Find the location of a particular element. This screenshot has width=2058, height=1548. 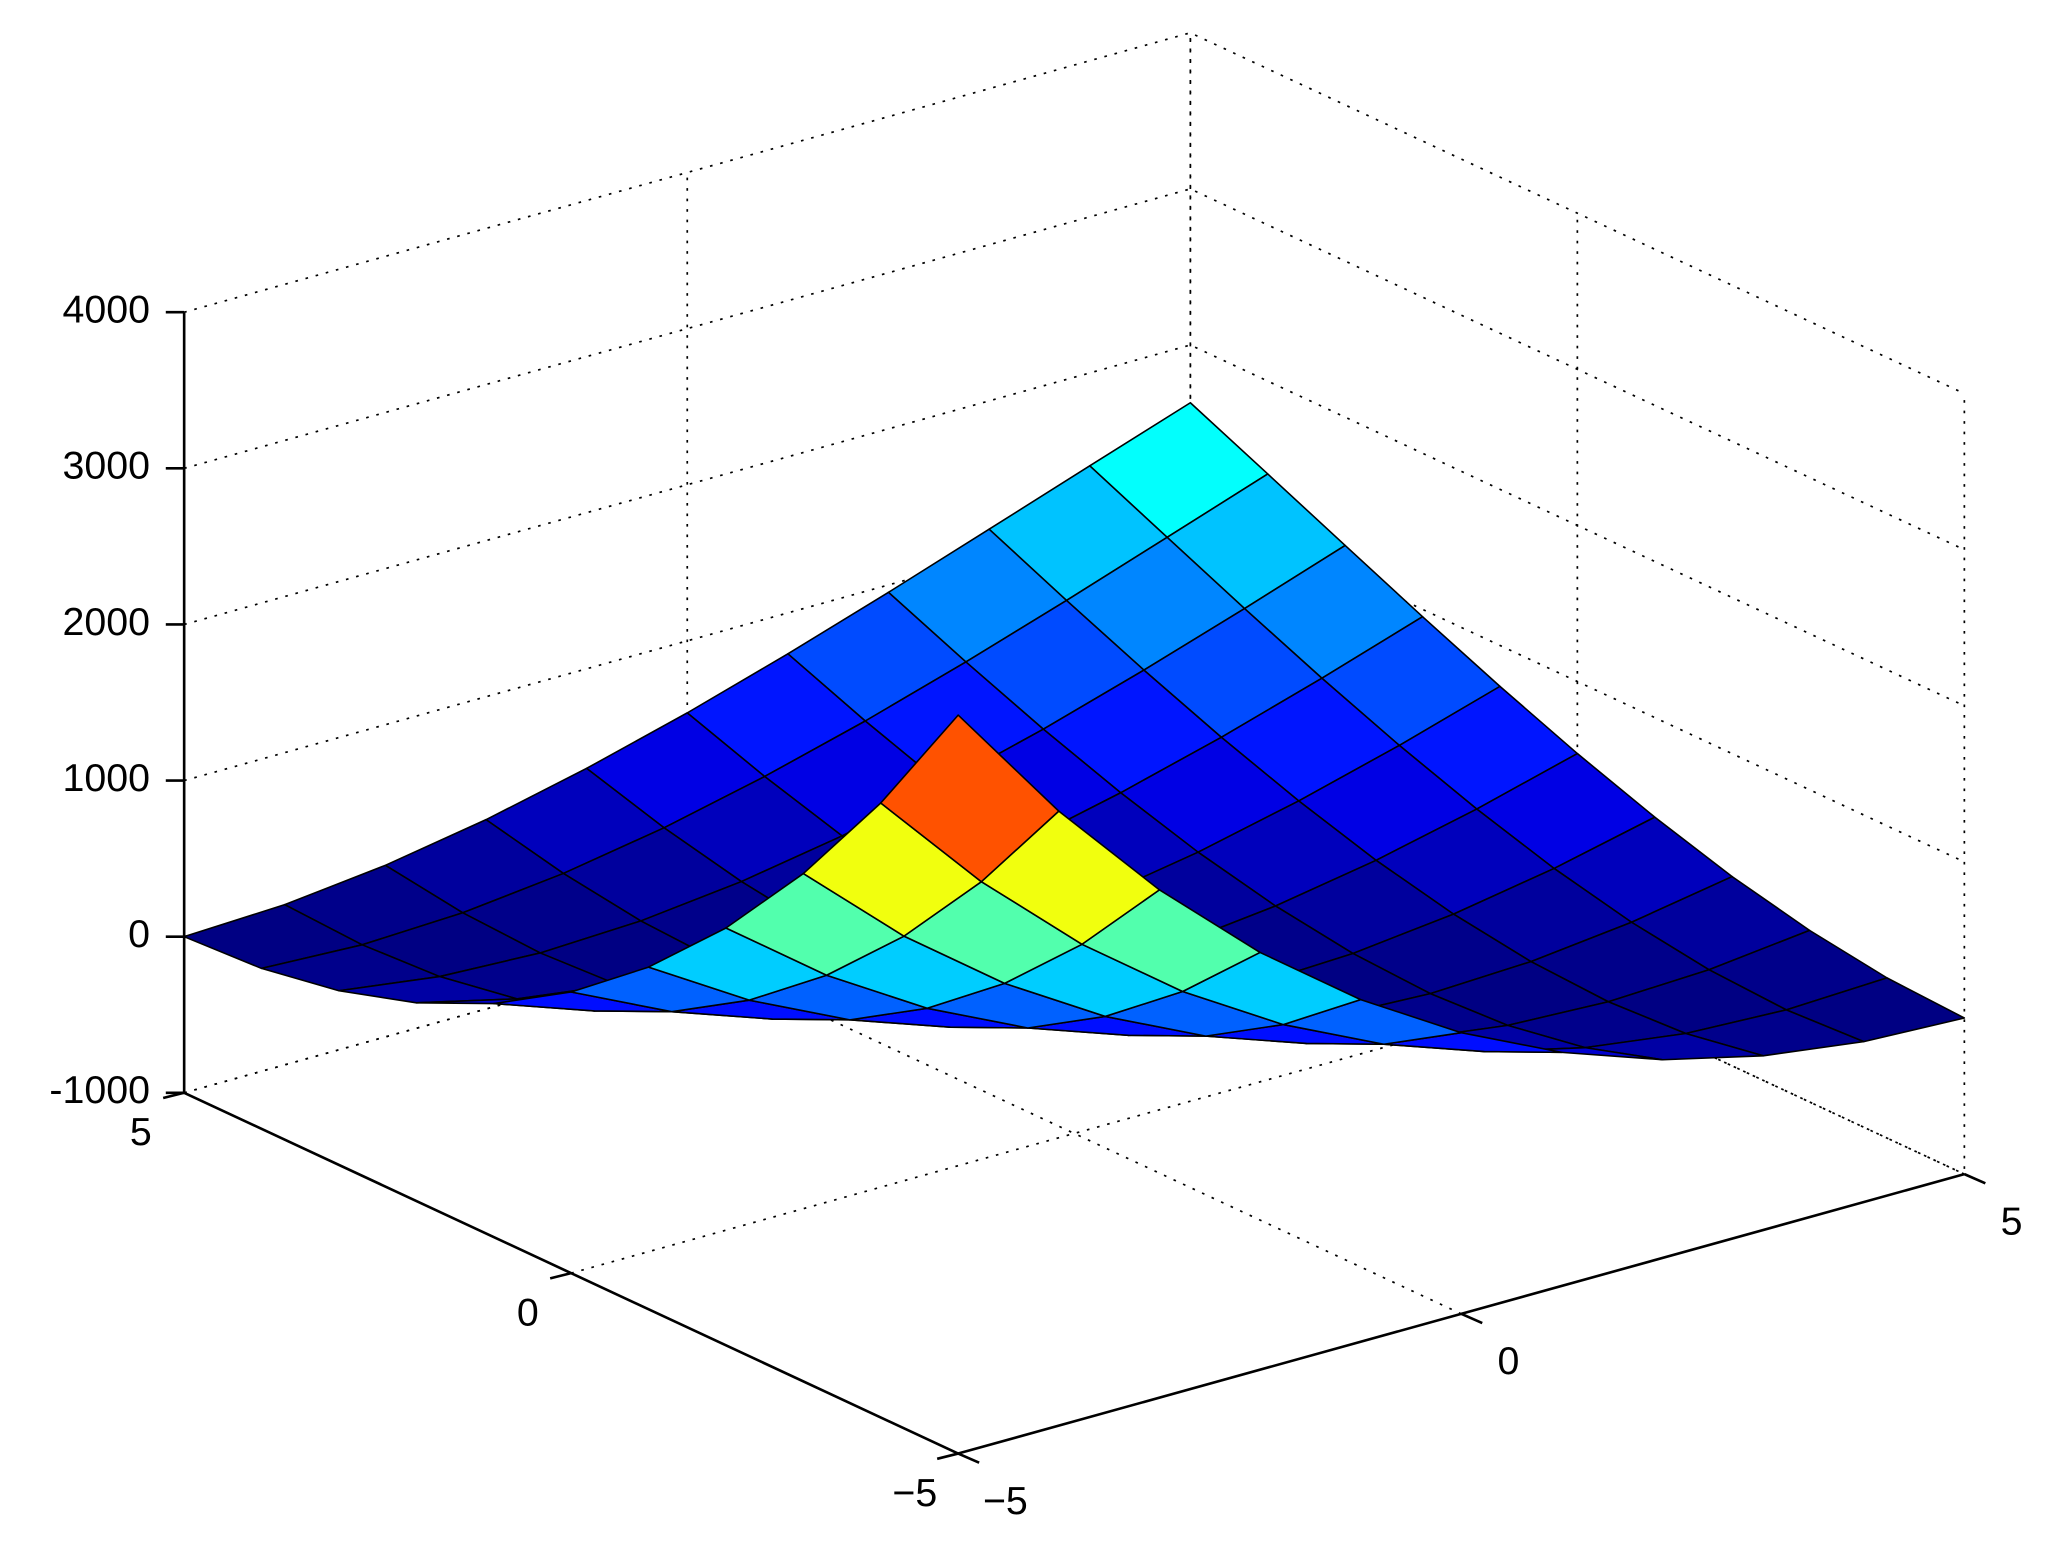

y-tick-label: 5 is located at coordinates (141, 1132).